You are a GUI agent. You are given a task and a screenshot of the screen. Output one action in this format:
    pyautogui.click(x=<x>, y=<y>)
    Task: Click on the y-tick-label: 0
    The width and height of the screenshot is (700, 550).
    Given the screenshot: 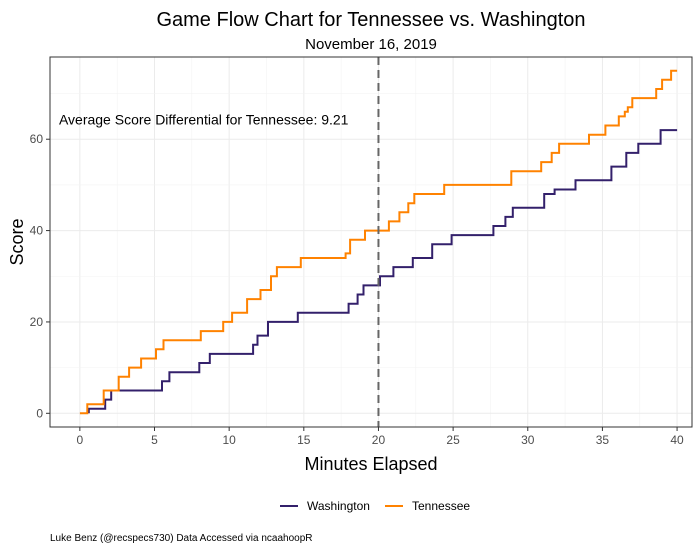 What is the action you would take?
    pyautogui.click(x=39, y=413)
    